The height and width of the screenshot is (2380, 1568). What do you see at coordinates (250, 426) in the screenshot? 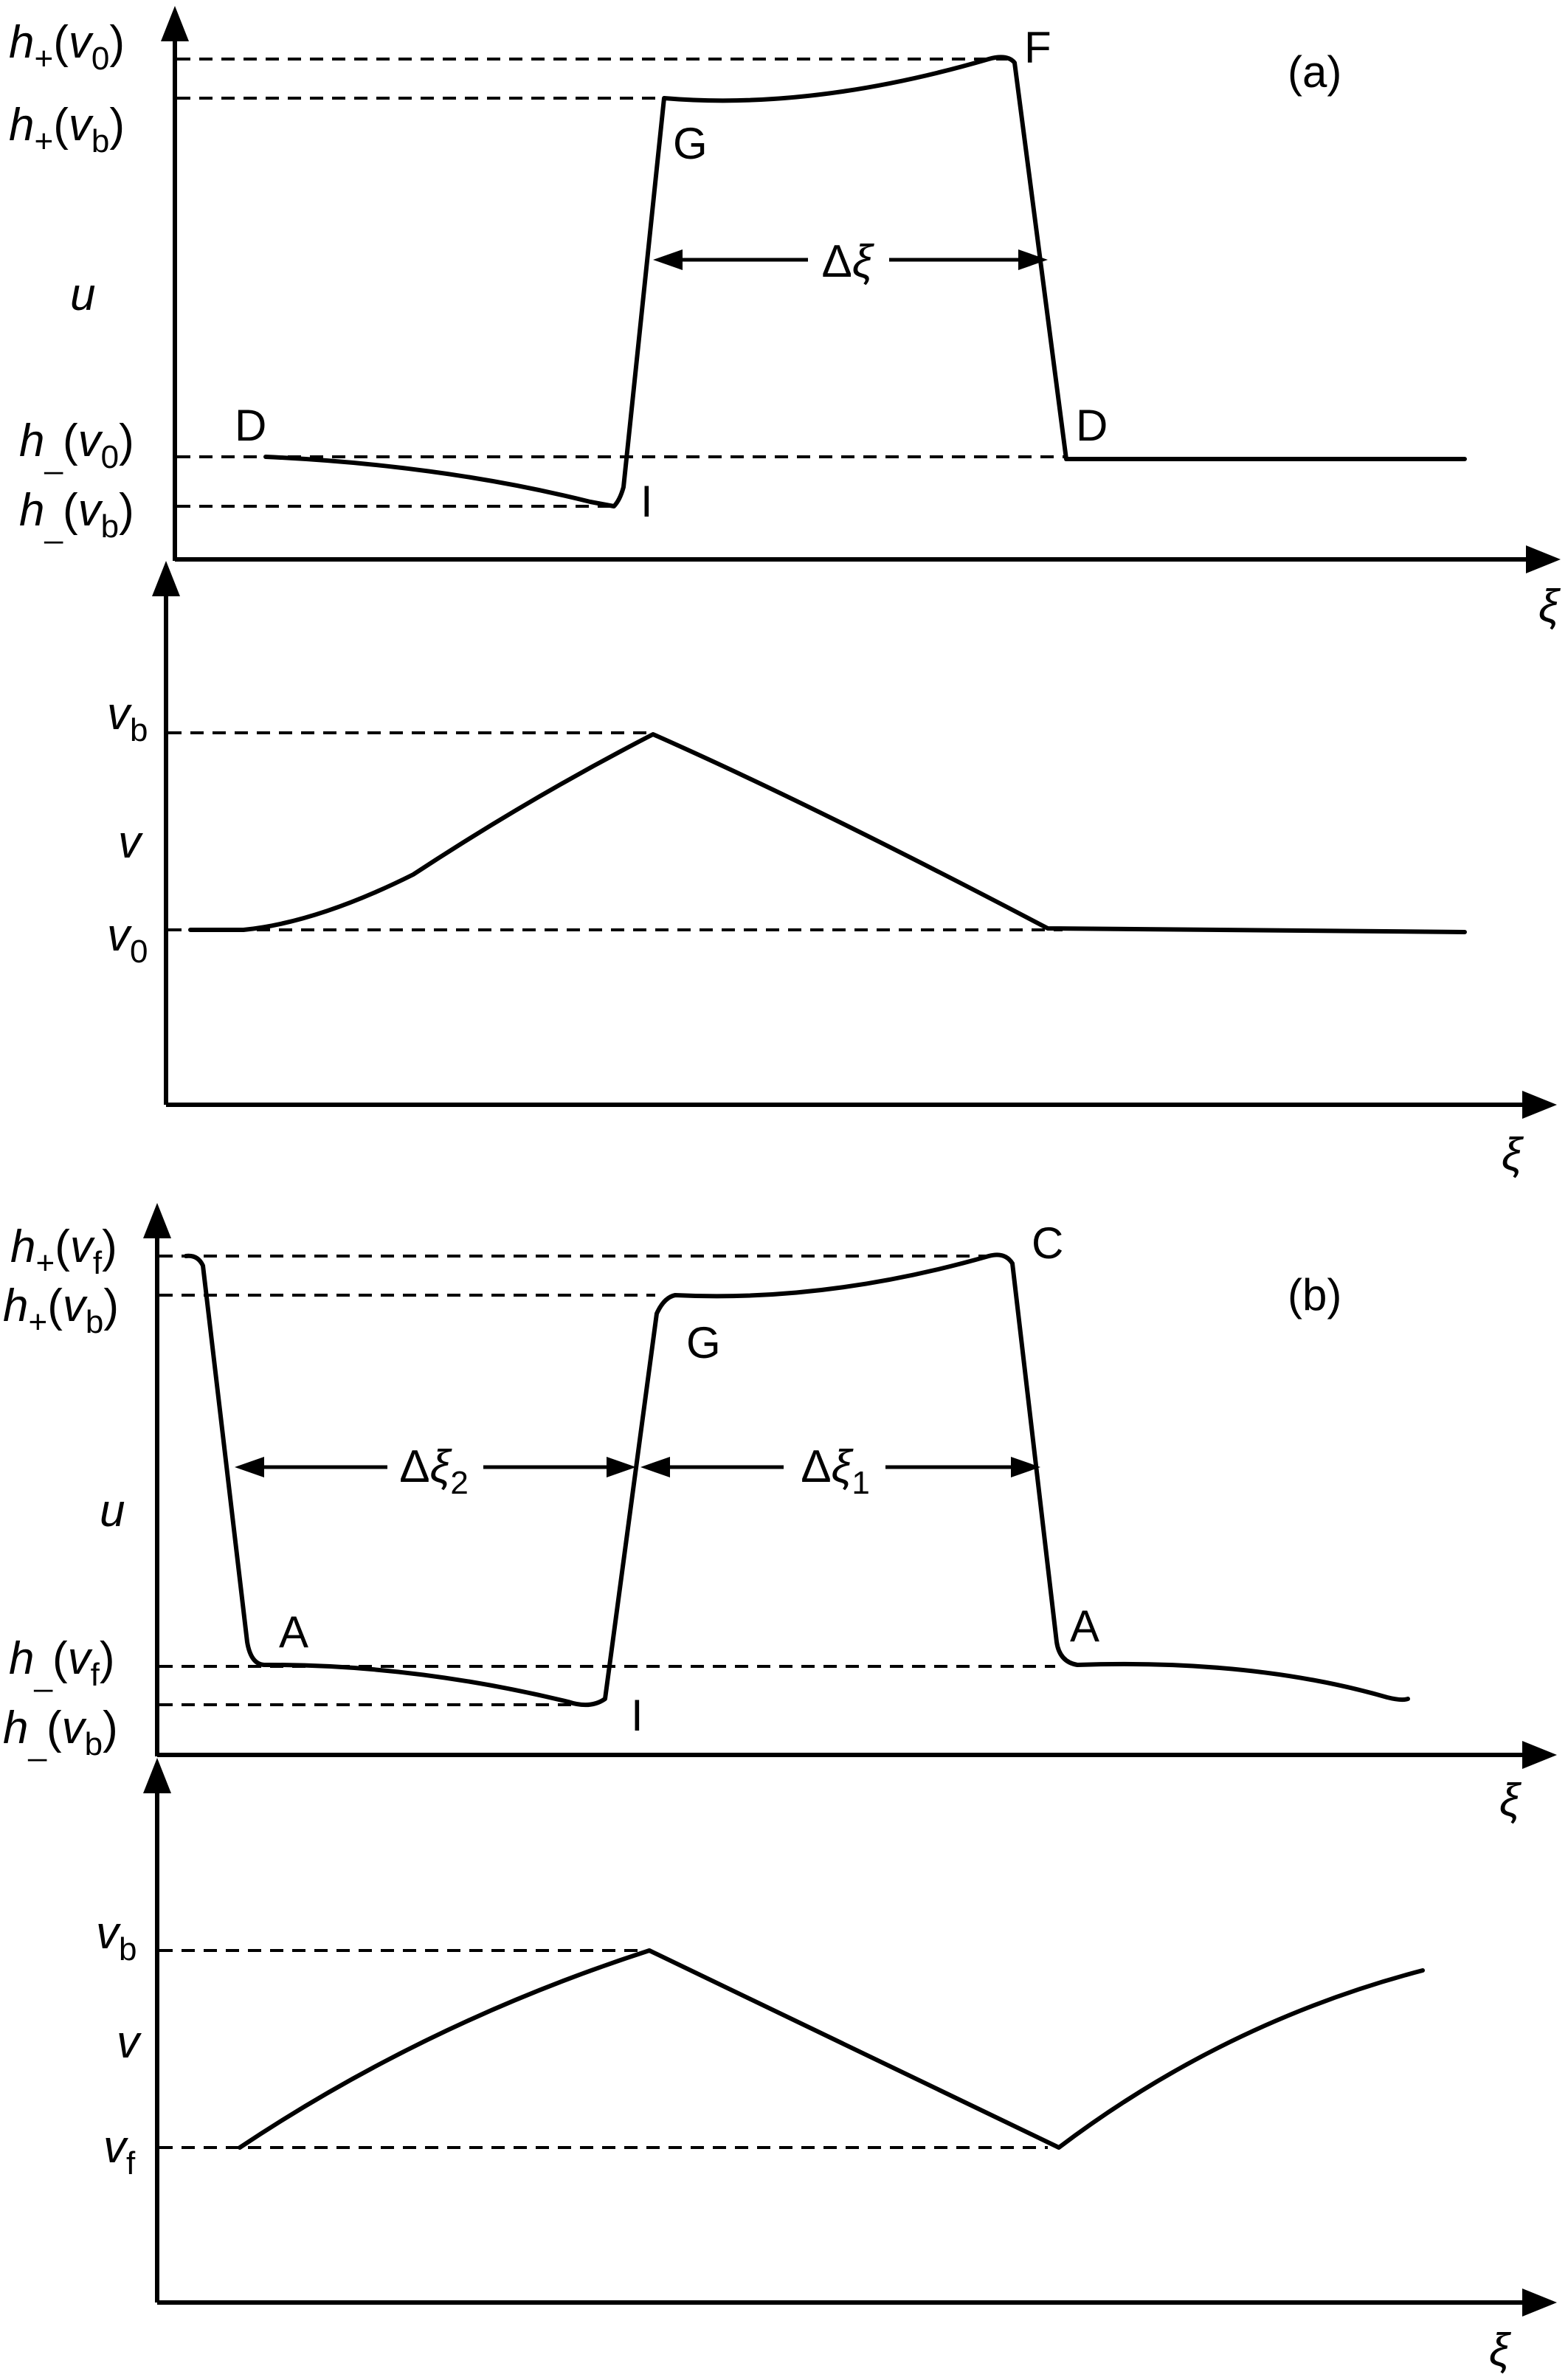
I see `a-point-label-D-left: D` at bounding box center [250, 426].